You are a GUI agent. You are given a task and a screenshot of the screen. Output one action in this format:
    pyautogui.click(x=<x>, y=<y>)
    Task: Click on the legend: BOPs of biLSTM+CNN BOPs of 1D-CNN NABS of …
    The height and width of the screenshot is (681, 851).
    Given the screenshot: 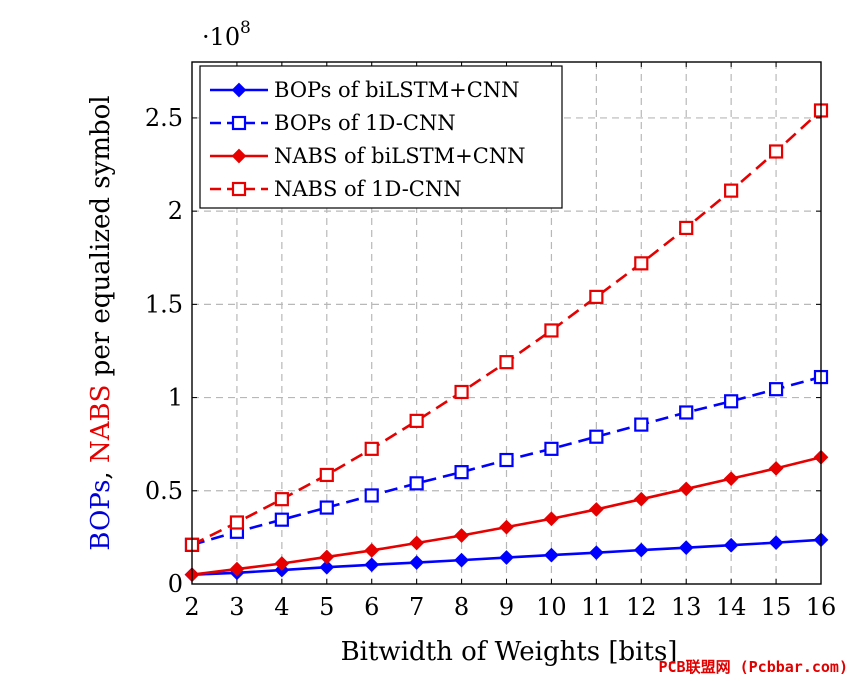 What is the action you would take?
    pyautogui.click(x=381, y=137)
    